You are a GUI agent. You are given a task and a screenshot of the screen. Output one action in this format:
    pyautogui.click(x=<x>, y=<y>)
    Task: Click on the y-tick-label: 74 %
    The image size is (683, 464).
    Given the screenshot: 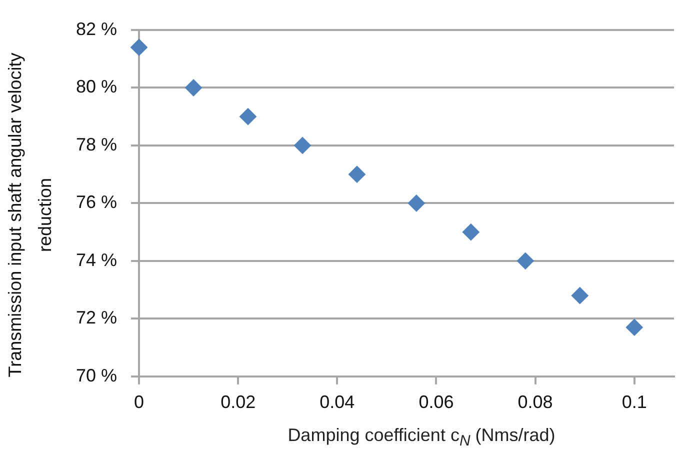 What is the action you would take?
    pyautogui.click(x=97, y=260)
    